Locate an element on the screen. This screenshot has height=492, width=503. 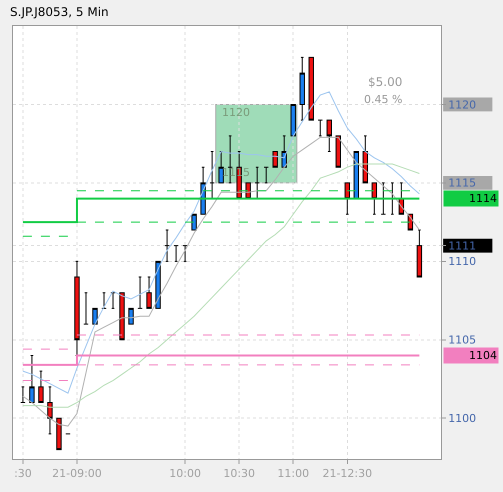
annotation: $5.00 is located at coordinates (385, 82).